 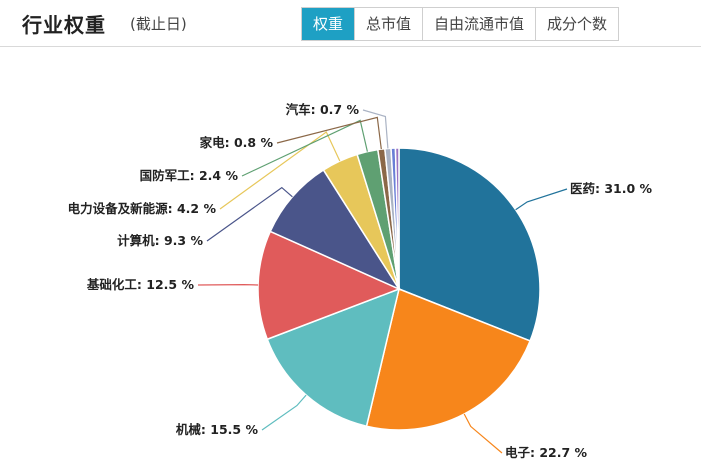 I want to click on chart-header: 行业权重 (截止日) 权重 总市值 自由流通市值 成分个数, so click(x=350, y=23).